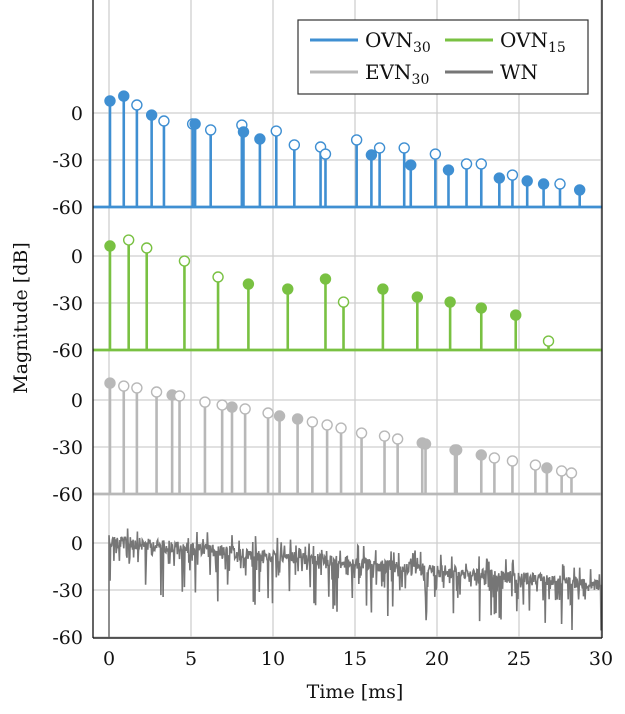 This screenshot has width=625, height=714. I want to click on x-axis-title: Time [ms], so click(355, 692).